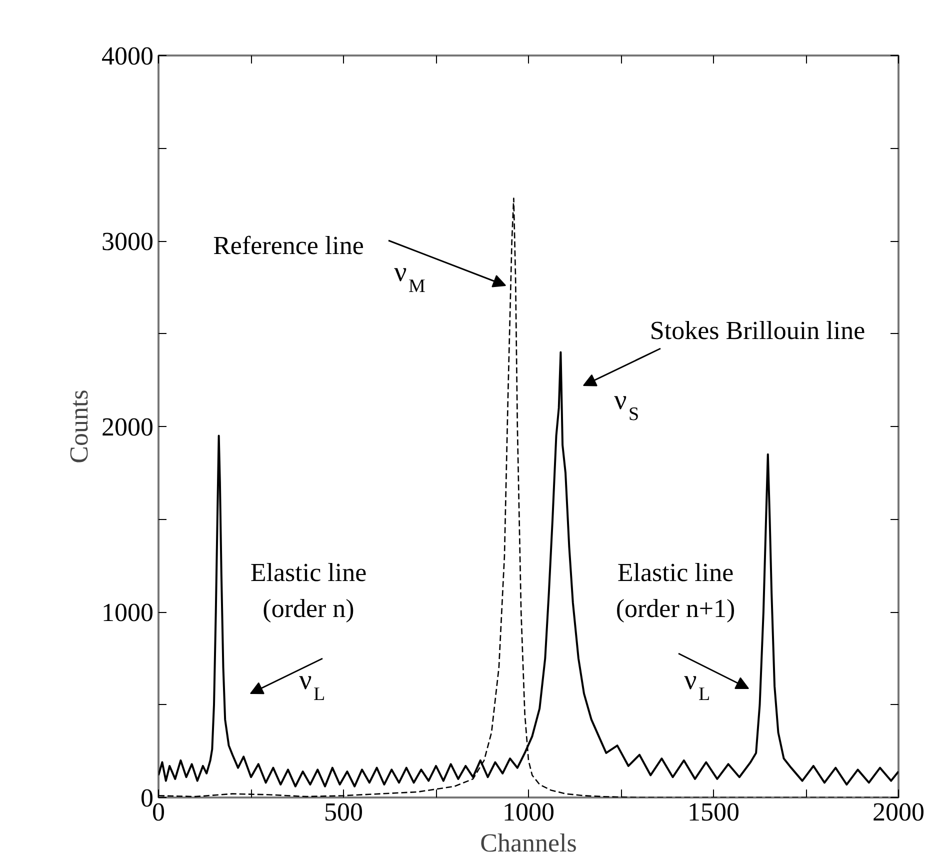  I want to click on x-axis-title: Channels, so click(528, 843).